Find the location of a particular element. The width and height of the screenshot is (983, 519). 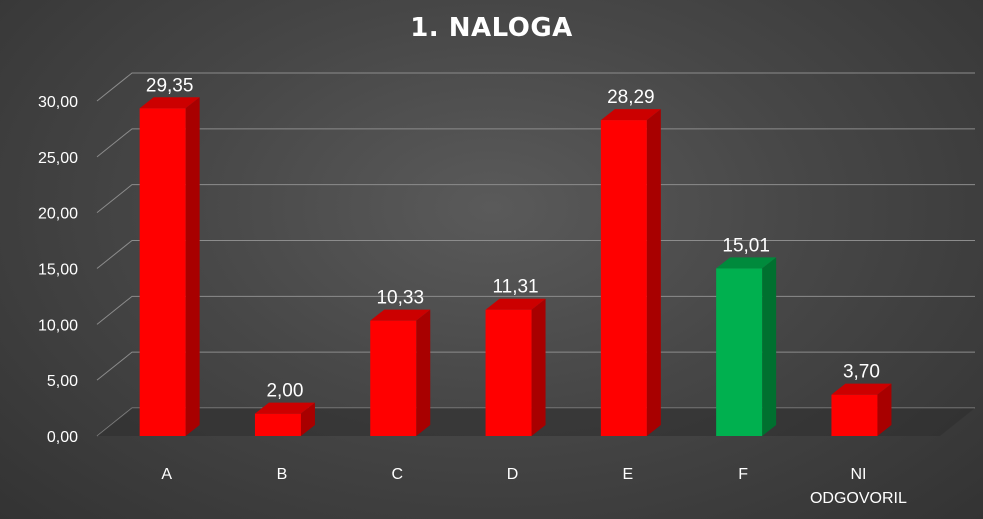

x-axis-ticks: A B C D E F NI ODGOVORIL is located at coordinates (534, 486).